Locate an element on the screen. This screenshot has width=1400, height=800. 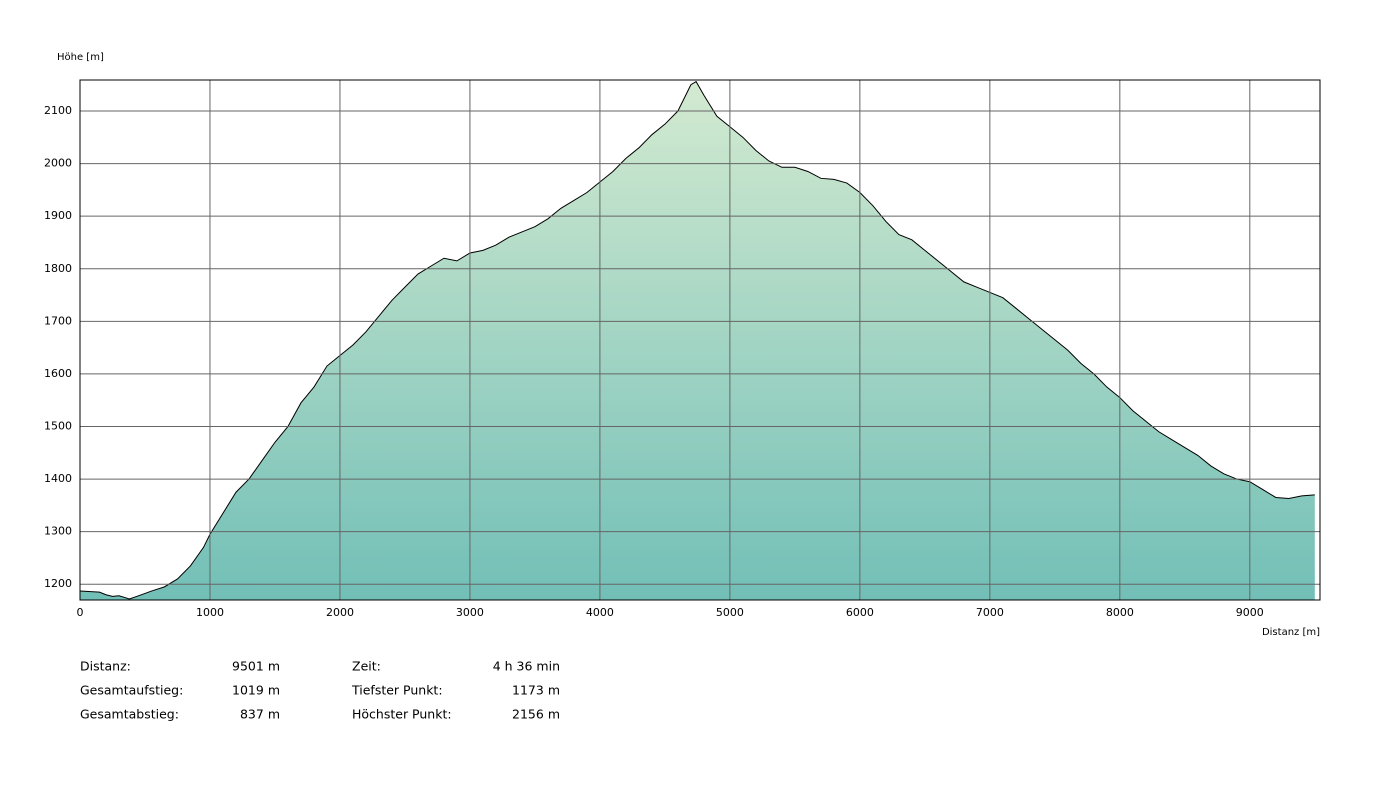
stat-value: 1173 m is located at coordinates (536, 690).